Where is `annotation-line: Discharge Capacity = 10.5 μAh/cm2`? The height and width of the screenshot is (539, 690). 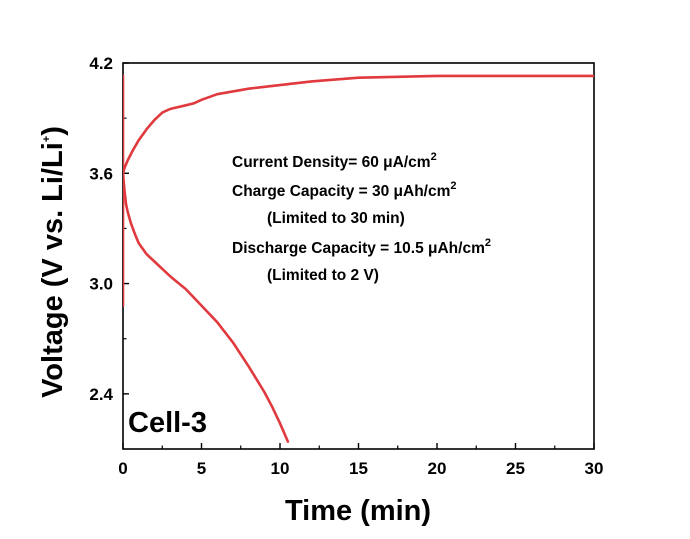
annotation-line: Discharge Capacity = 10.5 μAh/cm2 is located at coordinates (361, 247).